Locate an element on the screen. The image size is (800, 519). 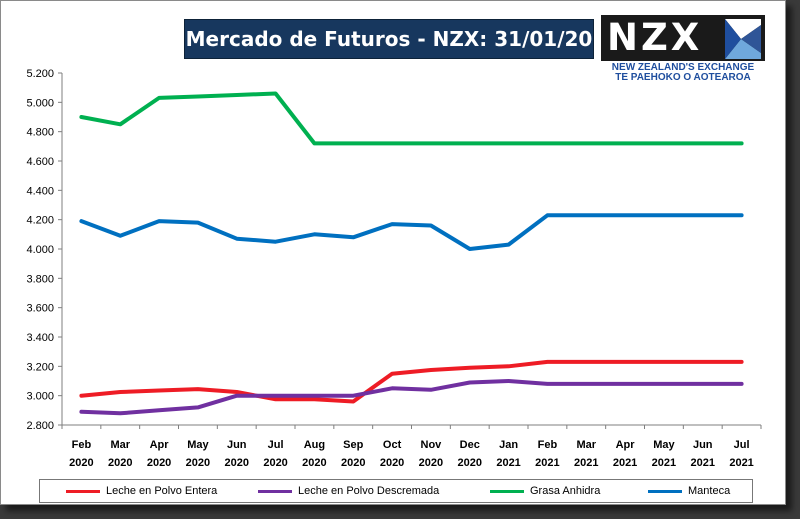
legend-label: Leche en Polvo Entera is located at coordinates (162, 491).